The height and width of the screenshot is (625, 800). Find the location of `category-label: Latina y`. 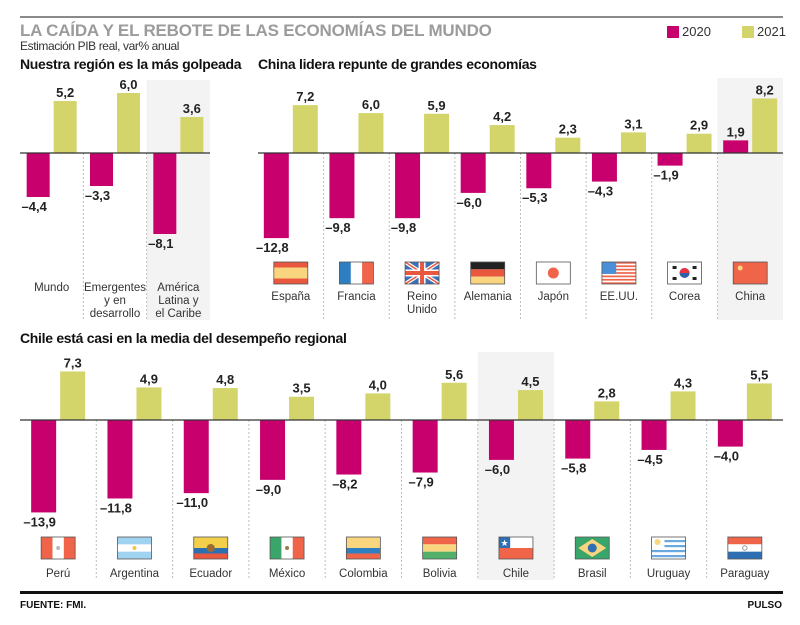

category-label: Latina y is located at coordinates (178, 301).